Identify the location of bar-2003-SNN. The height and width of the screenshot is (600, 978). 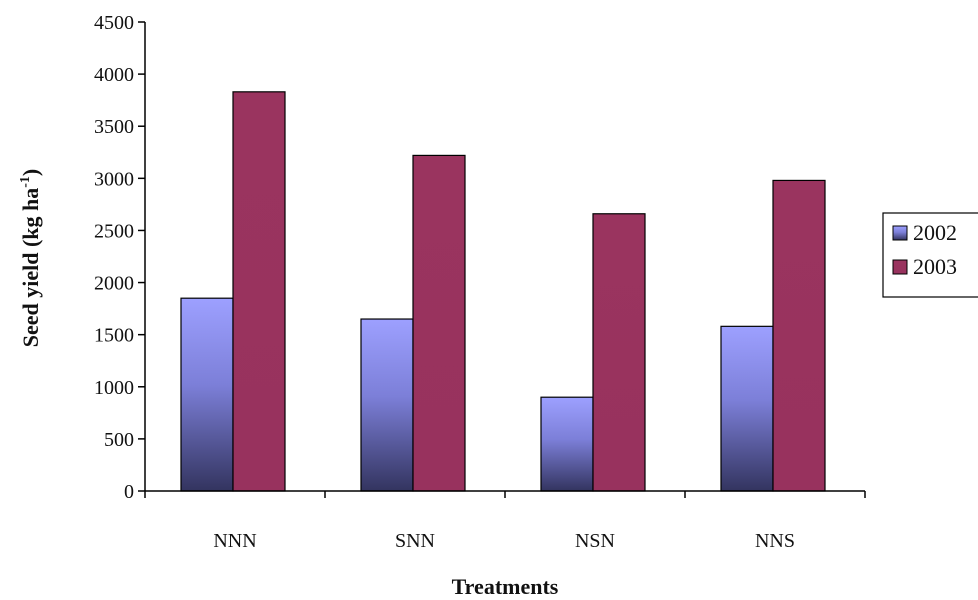
(439, 323).